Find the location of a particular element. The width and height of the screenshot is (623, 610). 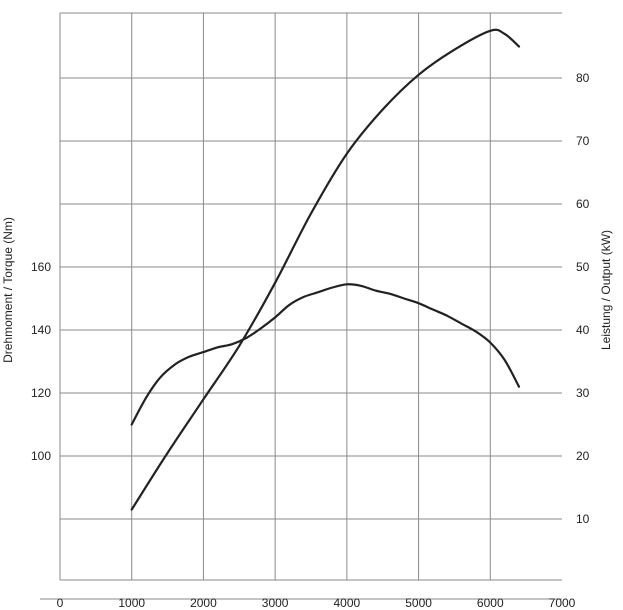

right-tick-label: 40 is located at coordinates (583, 330).